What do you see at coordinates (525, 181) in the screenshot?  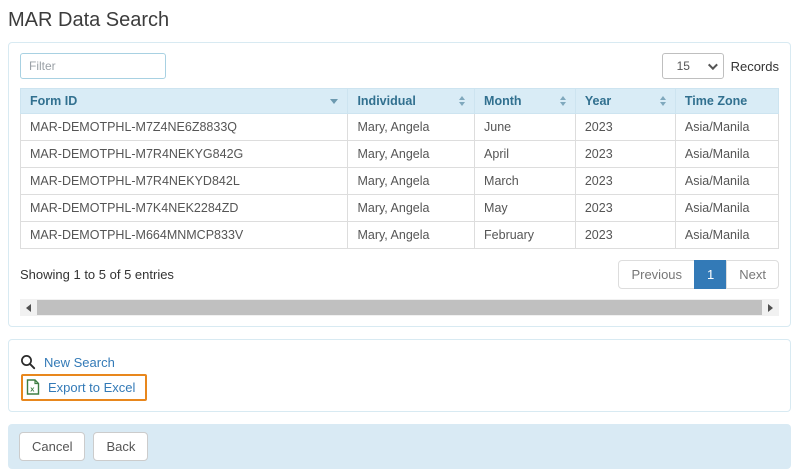 I see `cell-month: March` at bounding box center [525, 181].